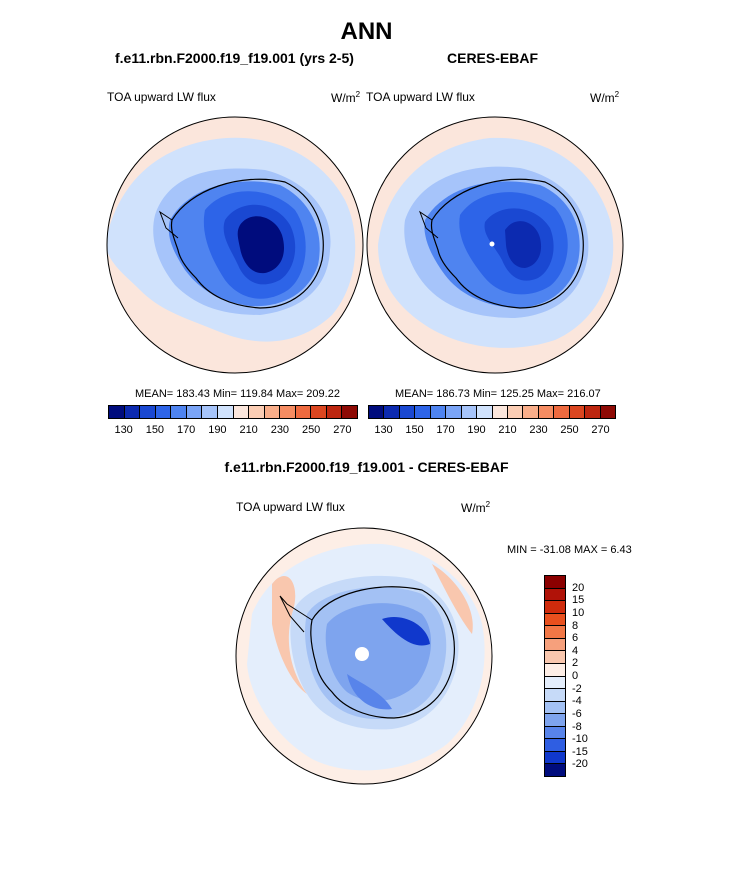  I want to click on diff-colorbar, so click(555, 676).